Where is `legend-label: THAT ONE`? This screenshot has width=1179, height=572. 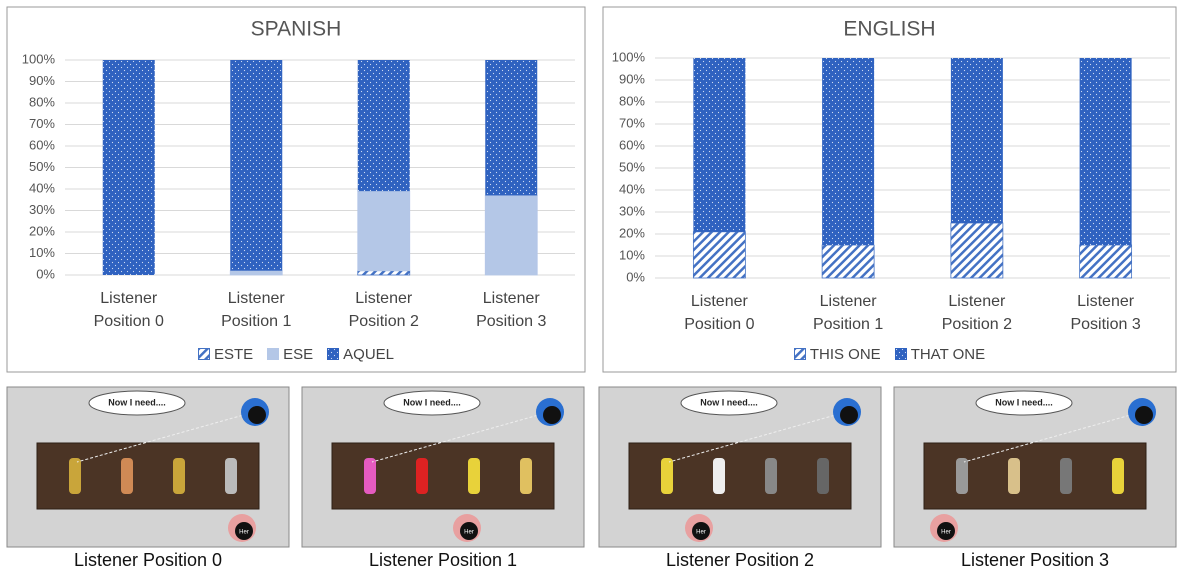
legend-label: THAT ONE is located at coordinates (948, 354).